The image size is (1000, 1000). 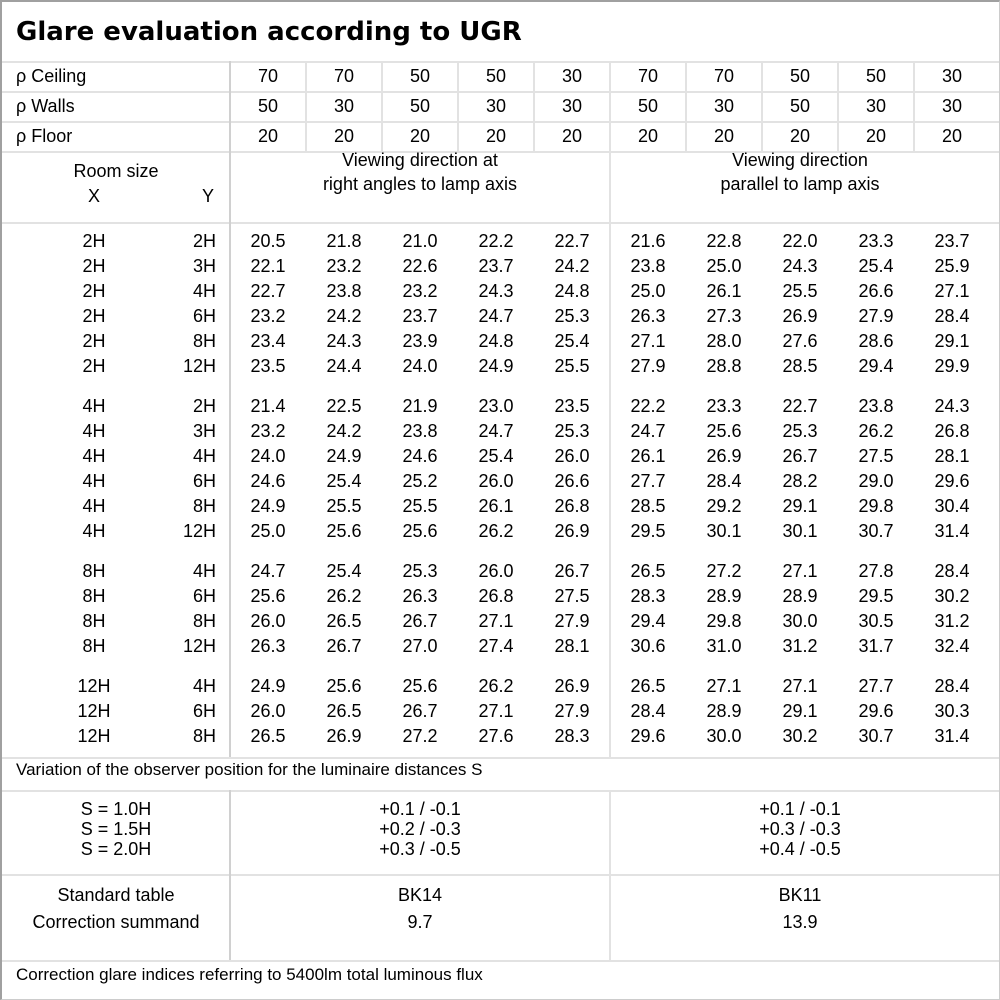 What do you see at coordinates (800, 184) in the screenshot?
I see `direction-parallel-label: parallel to lamp axis` at bounding box center [800, 184].